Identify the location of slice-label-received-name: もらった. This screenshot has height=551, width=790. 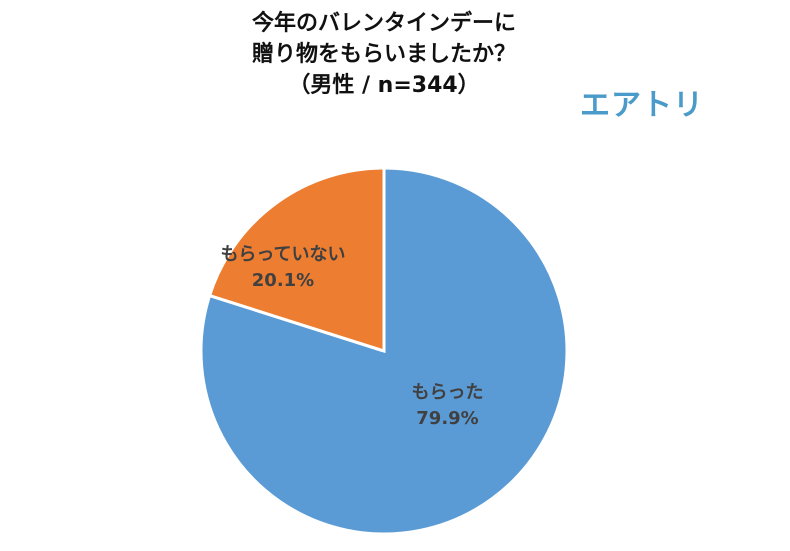
(447, 392).